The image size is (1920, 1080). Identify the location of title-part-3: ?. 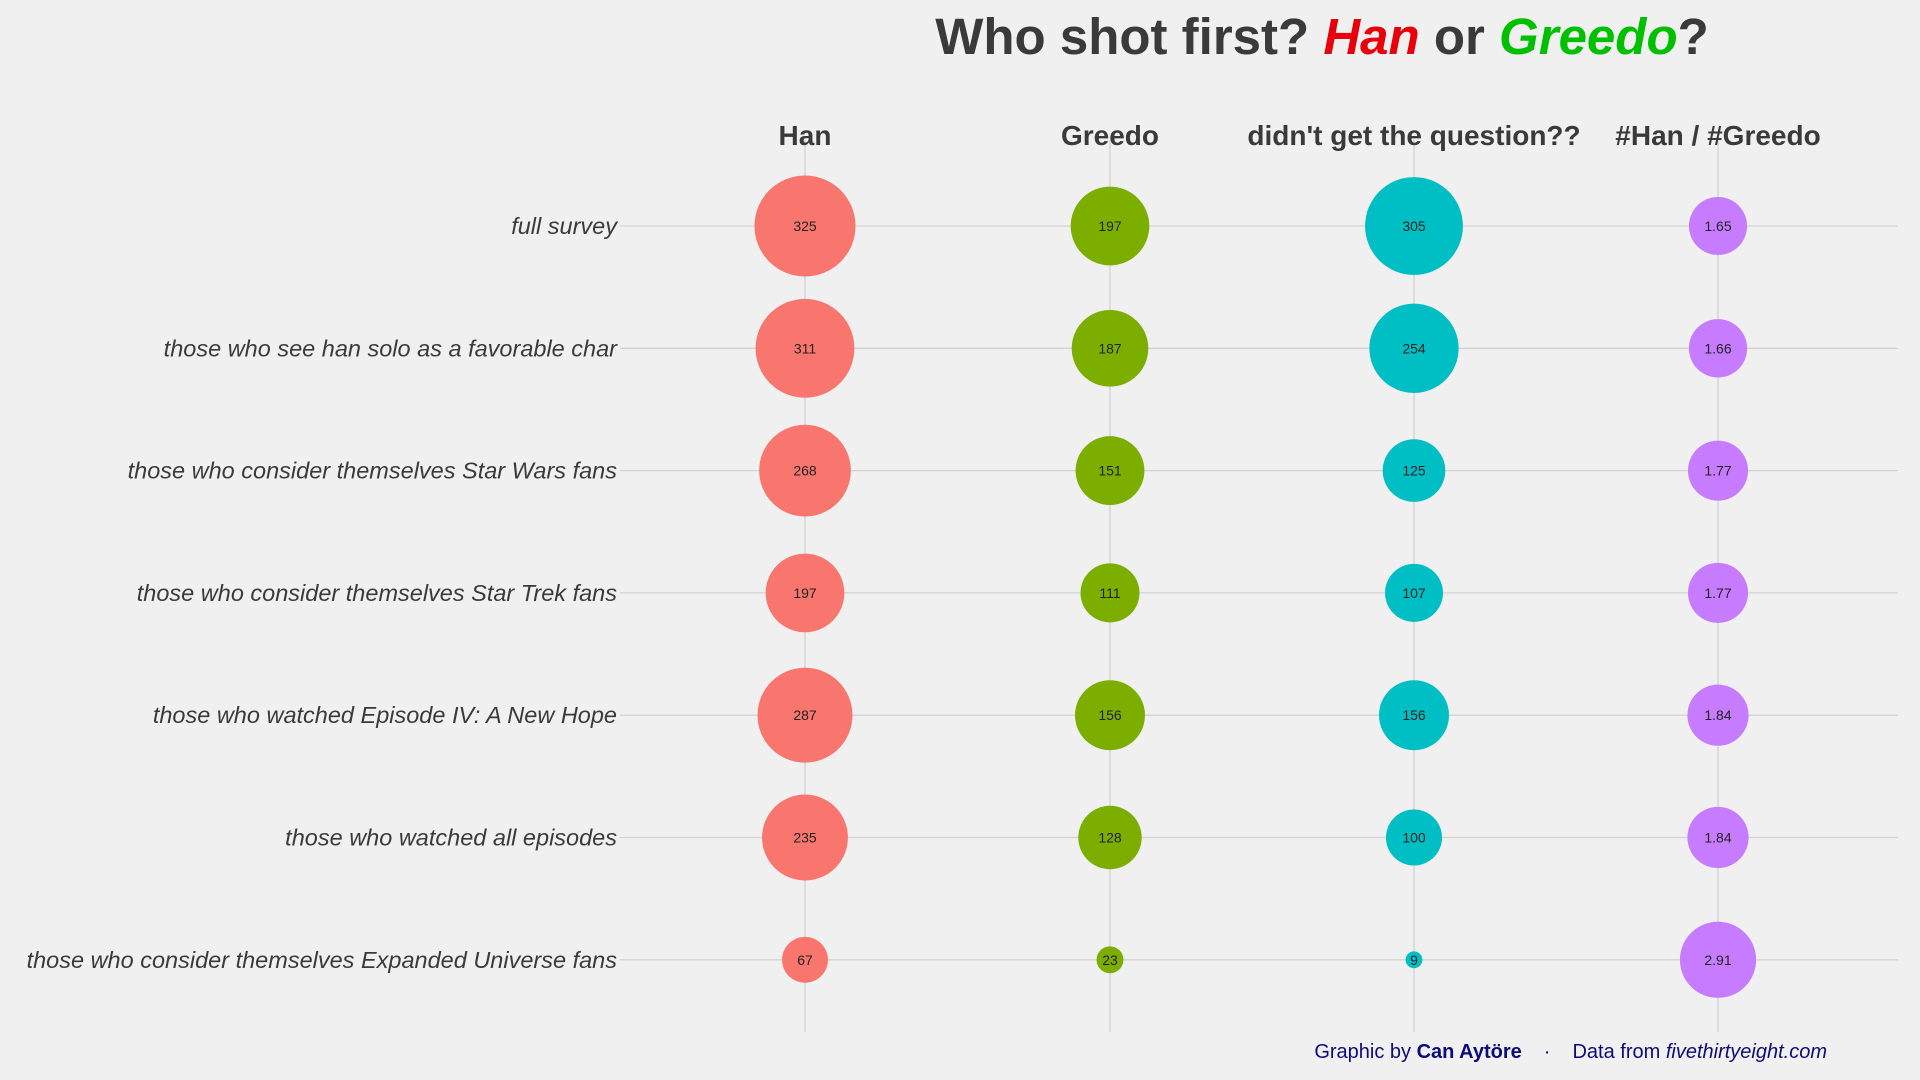
(1693, 36).